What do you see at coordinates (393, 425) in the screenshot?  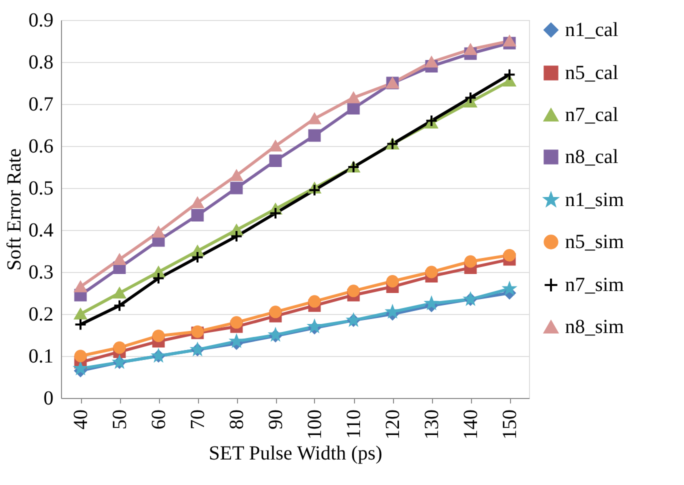 I see `x-tick-label: 120` at bounding box center [393, 425].